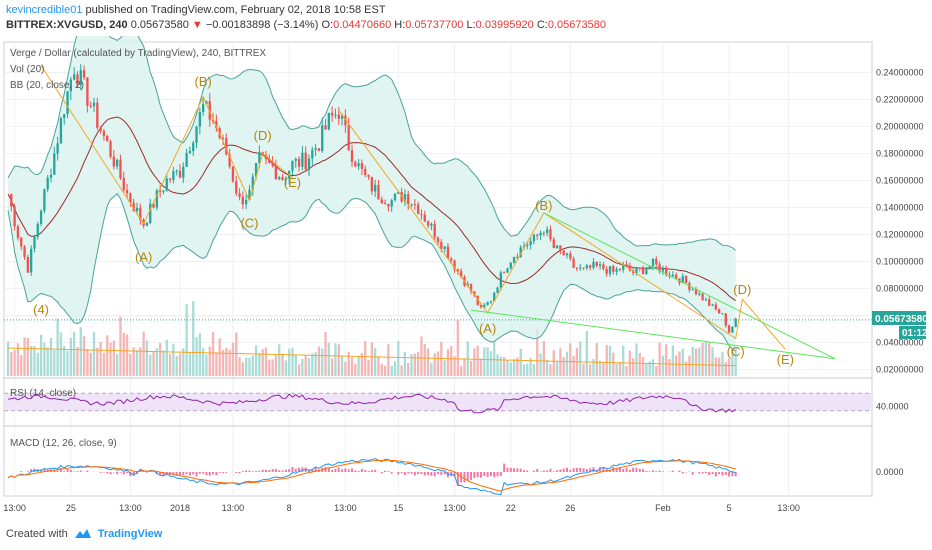 This screenshot has width=932, height=550. What do you see at coordinates (915, 333) in the screenshot?
I see `time-badge-text: 01:12` at bounding box center [915, 333].